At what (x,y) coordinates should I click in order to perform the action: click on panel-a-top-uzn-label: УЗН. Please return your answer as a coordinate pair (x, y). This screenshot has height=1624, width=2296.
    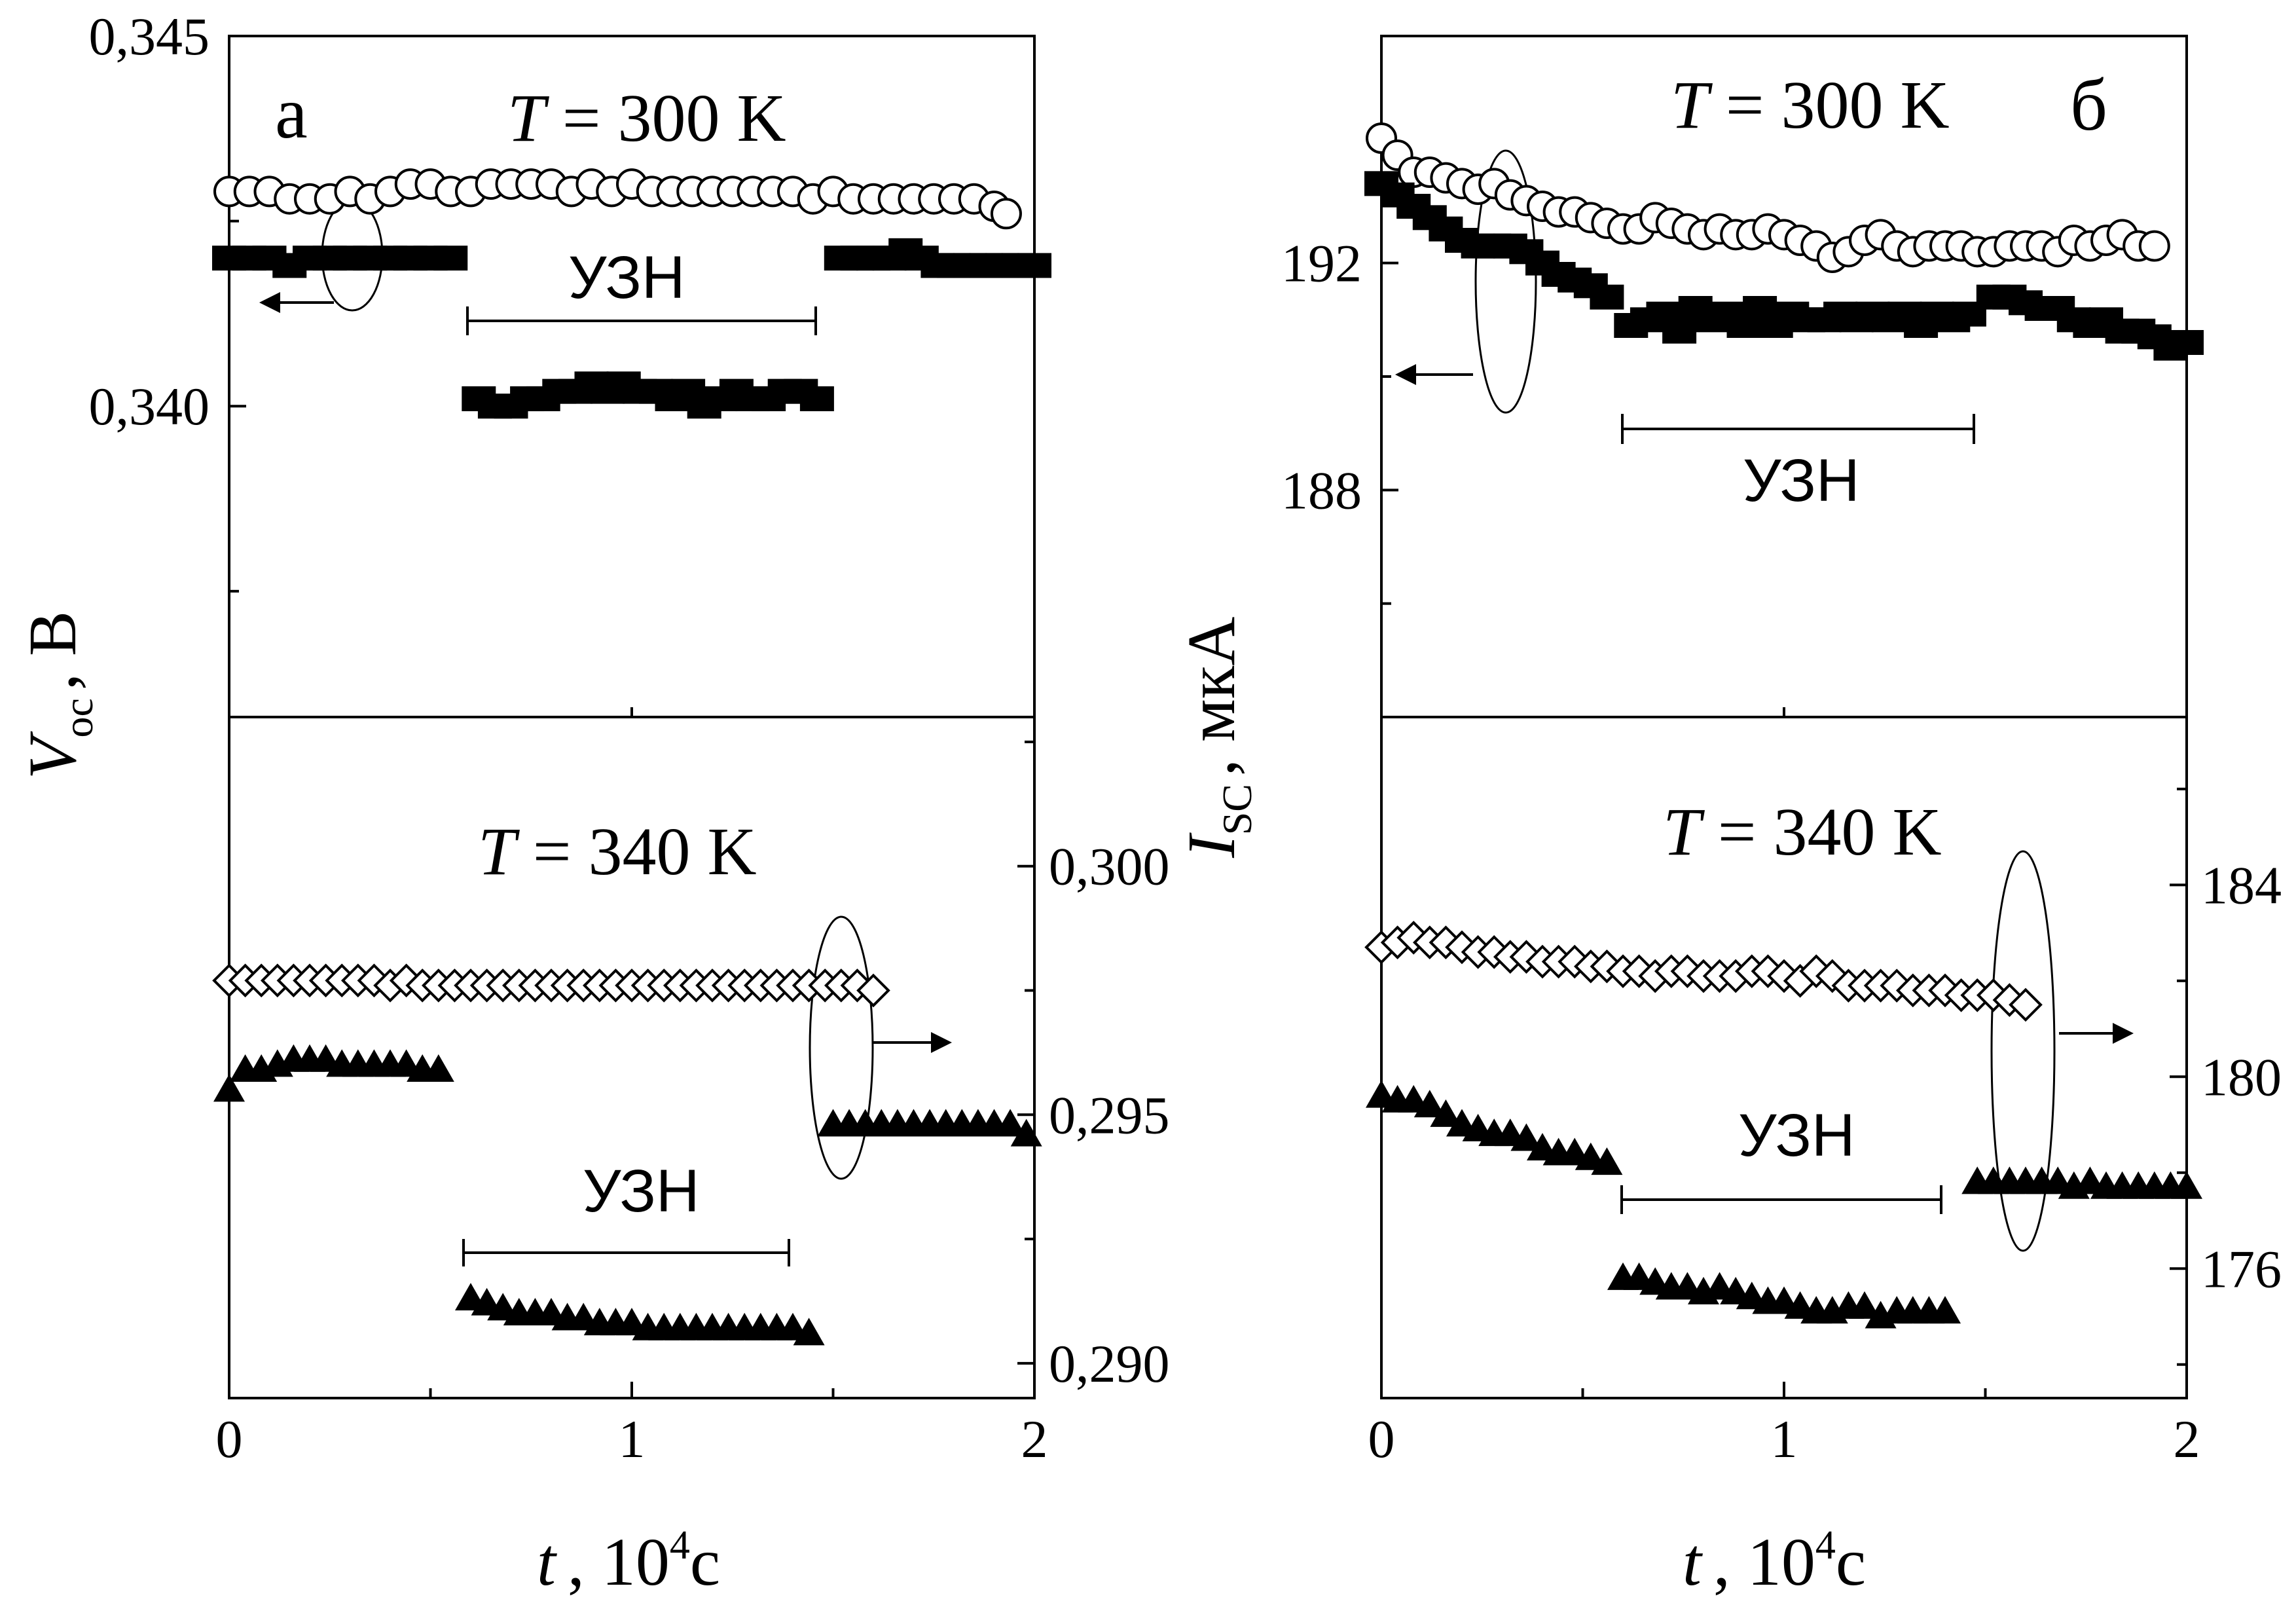
    Looking at the image, I should click on (626, 277).